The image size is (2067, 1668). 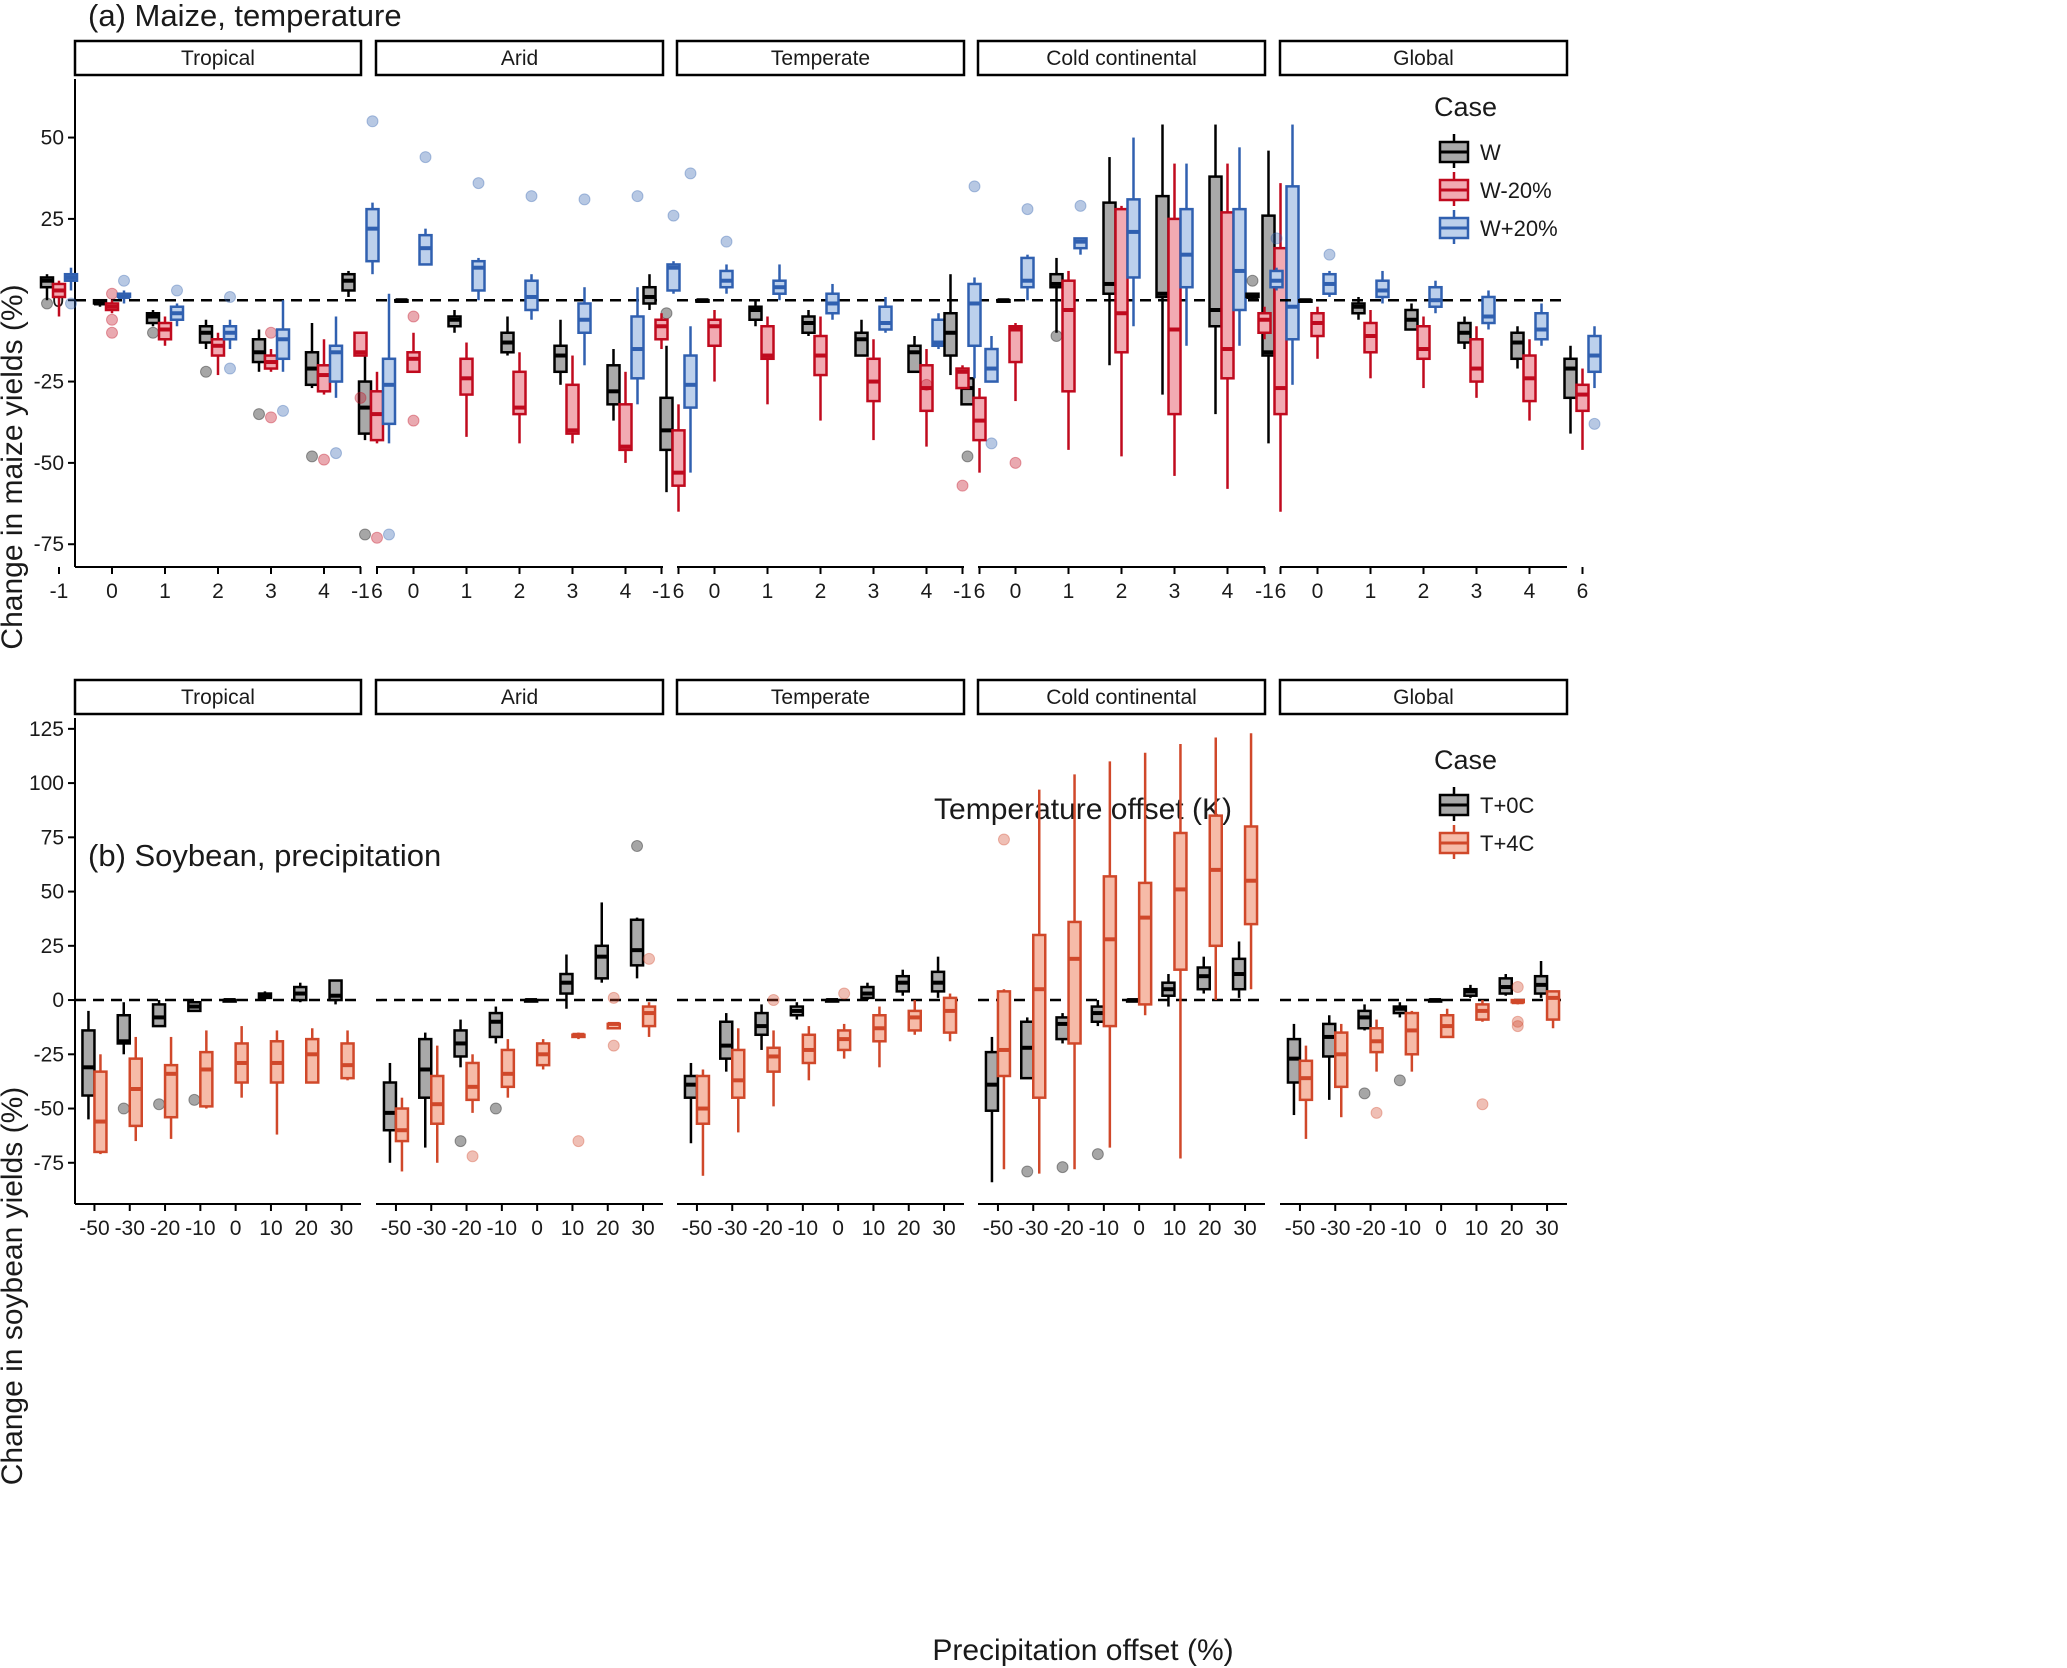 I want to click on panel-arid: Arid -50 -30 -20 -10 0 10 20 30, so click(x=519, y=959).